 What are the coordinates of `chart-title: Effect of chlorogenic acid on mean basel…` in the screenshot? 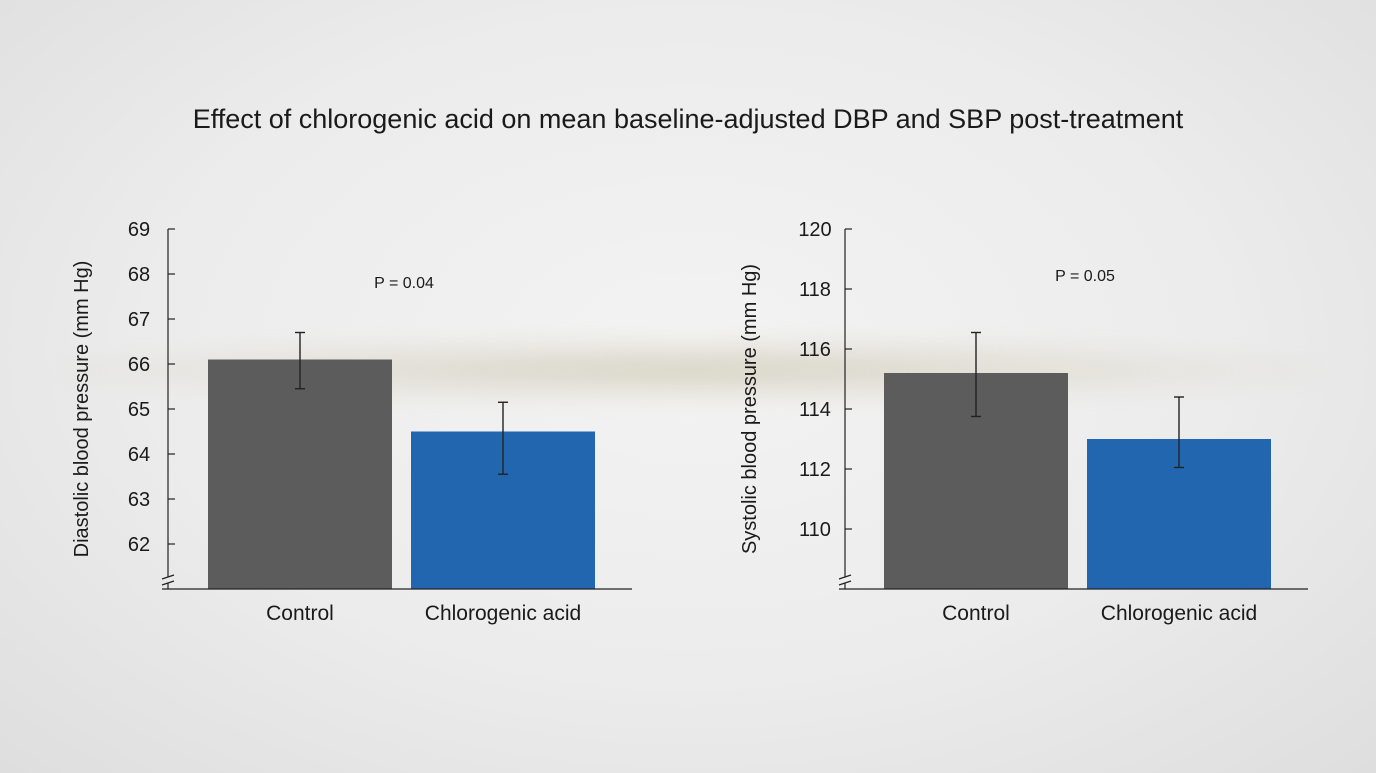 It's located at (688, 119).